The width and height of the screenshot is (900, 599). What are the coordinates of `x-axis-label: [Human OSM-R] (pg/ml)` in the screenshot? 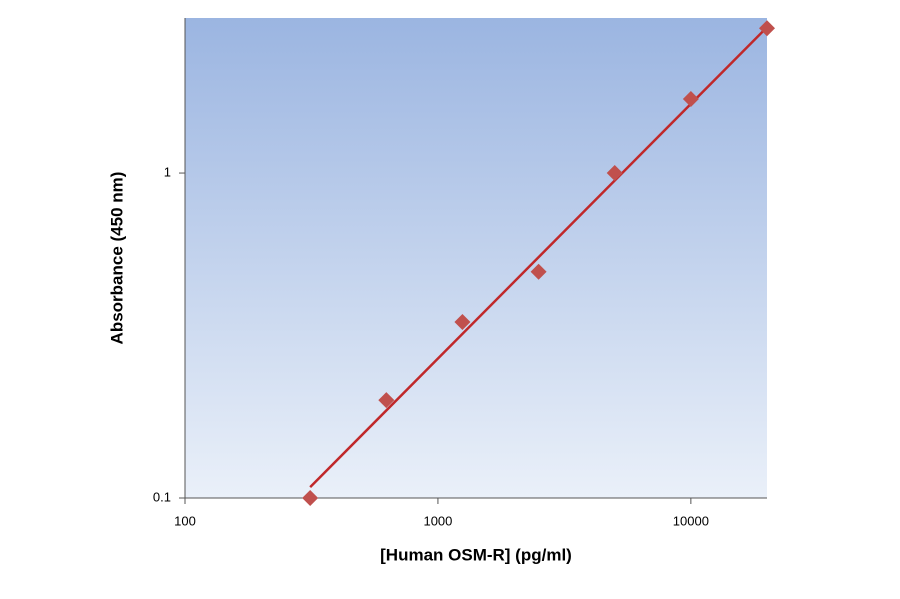 It's located at (476, 554).